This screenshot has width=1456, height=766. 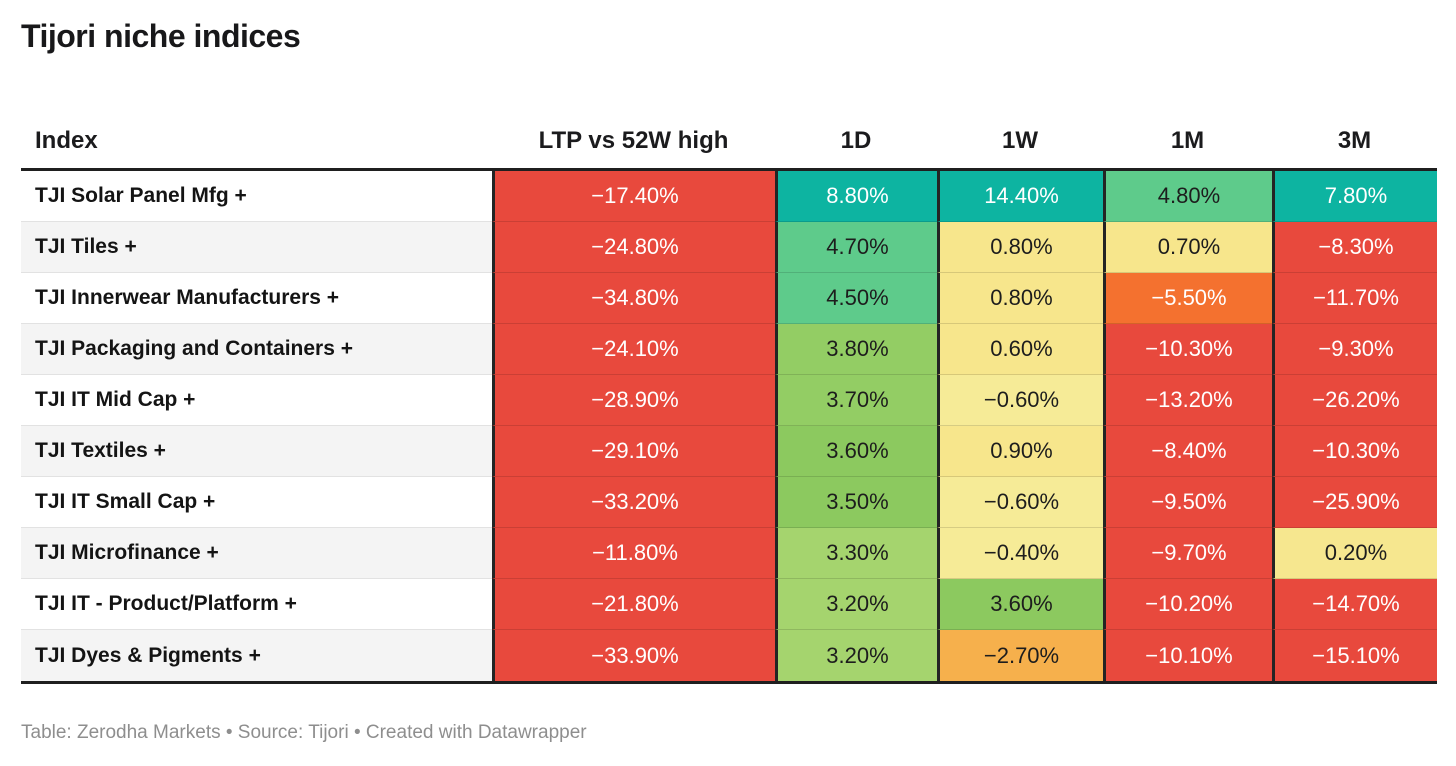 I want to click on value-cell: 0.20%, so click(x=1354, y=553).